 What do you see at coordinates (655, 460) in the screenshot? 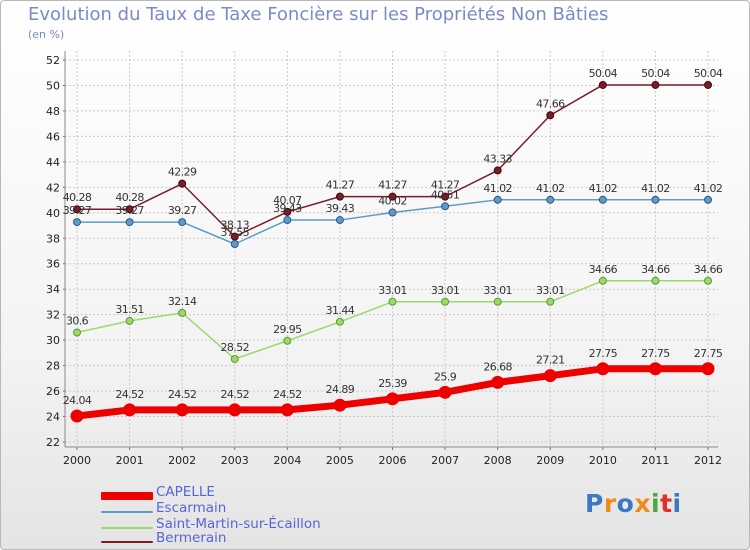
I see `x-tick-label: 2011` at bounding box center [655, 460].